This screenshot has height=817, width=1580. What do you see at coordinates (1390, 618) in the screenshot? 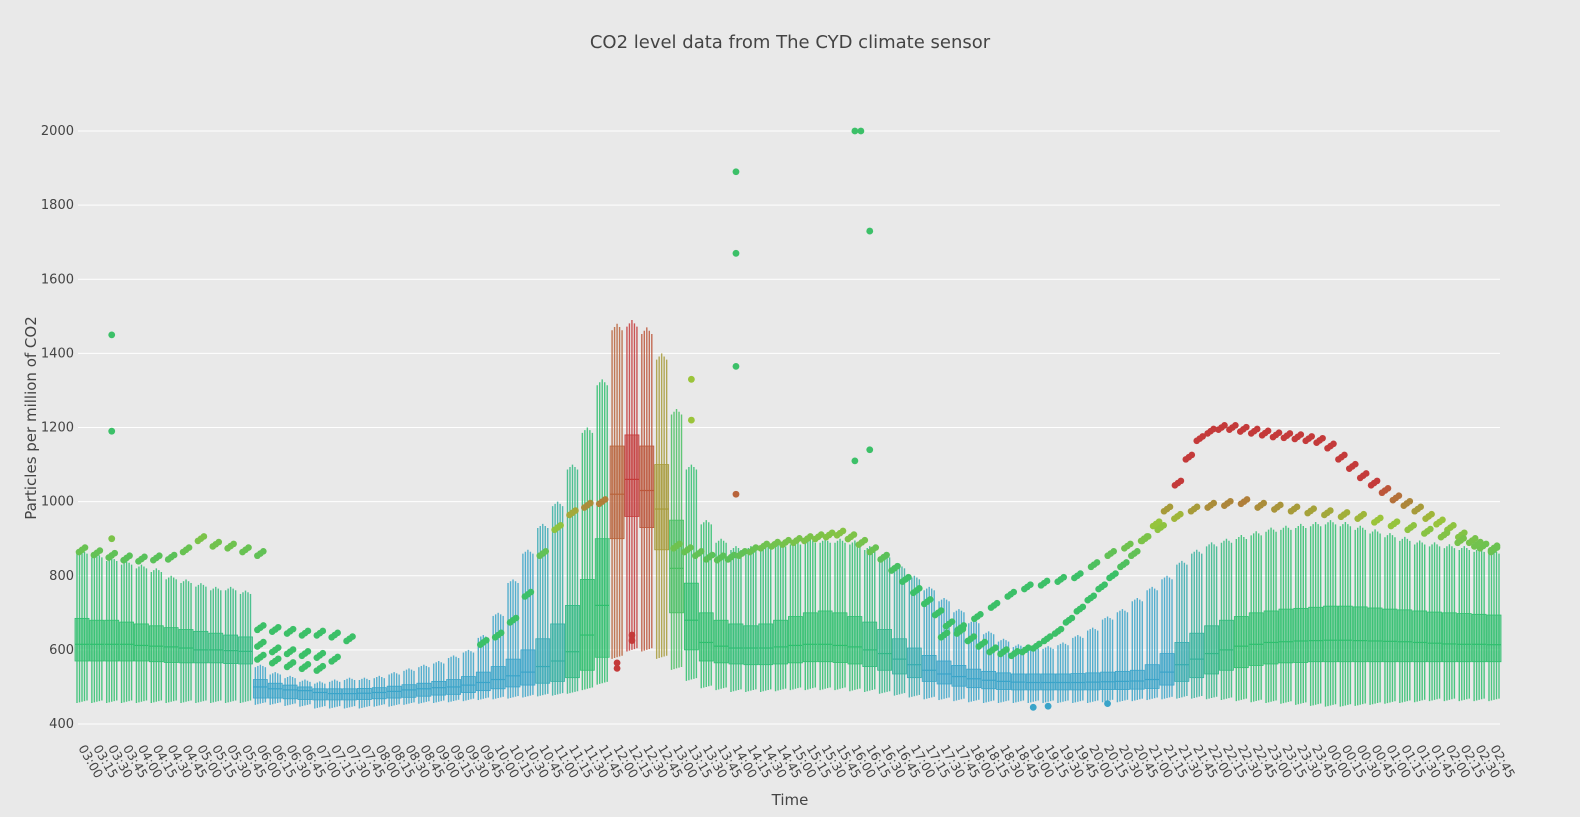
I see `box-01:00` at bounding box center [1390, 618].